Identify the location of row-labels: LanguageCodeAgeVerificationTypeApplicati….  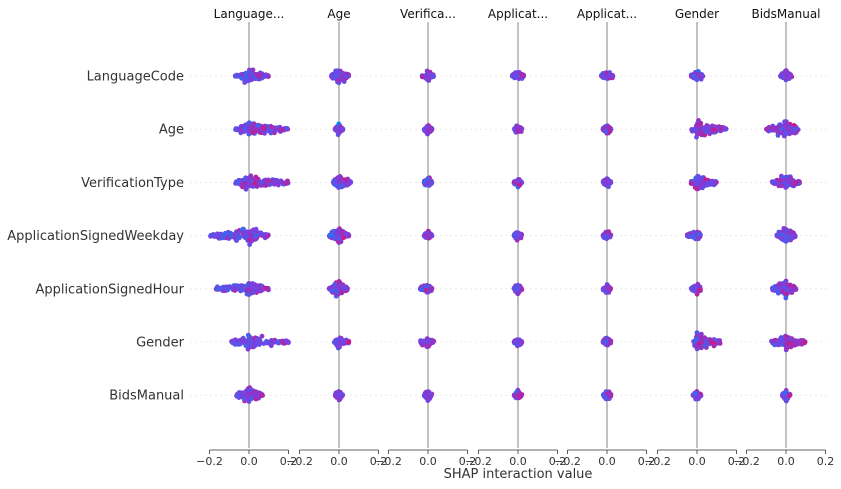
(95, 237).